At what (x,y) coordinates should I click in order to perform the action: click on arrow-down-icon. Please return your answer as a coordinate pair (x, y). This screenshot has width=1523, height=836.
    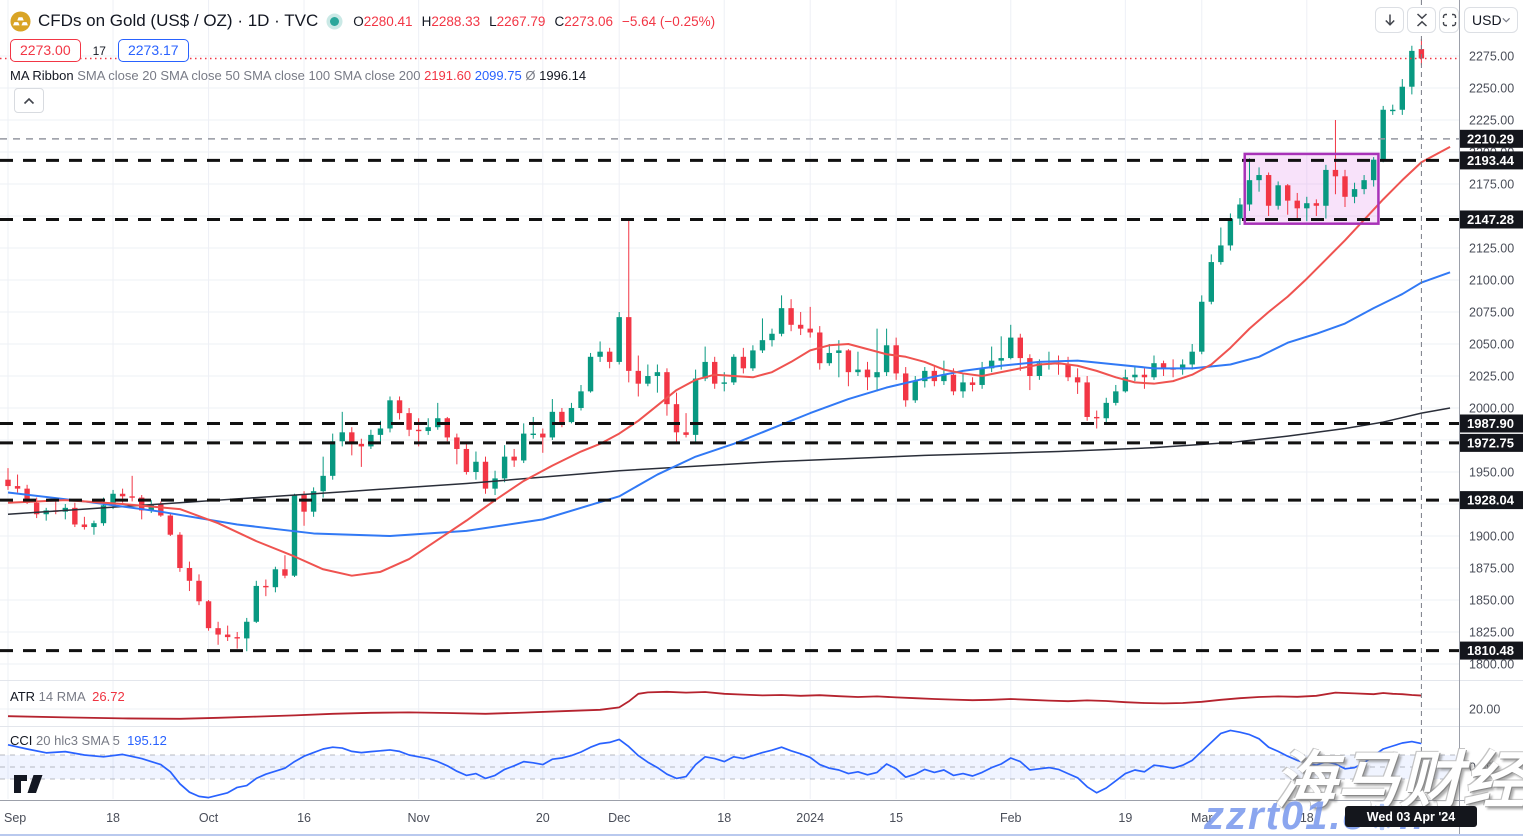
    Looking at the image, I should click on (1389, 20).